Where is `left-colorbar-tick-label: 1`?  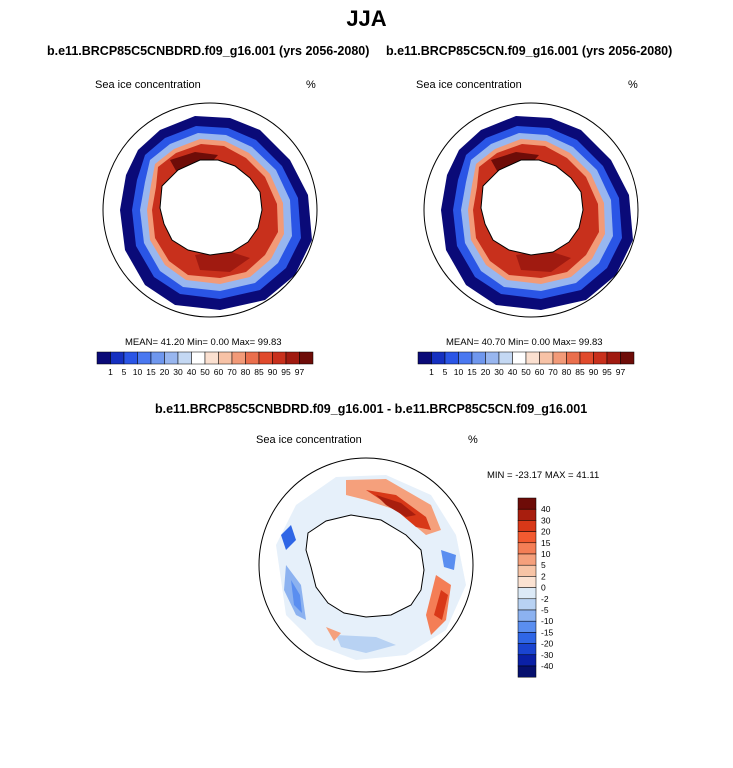
left-colorbar-tick-label: 1 is located at coordinates (110, 372).